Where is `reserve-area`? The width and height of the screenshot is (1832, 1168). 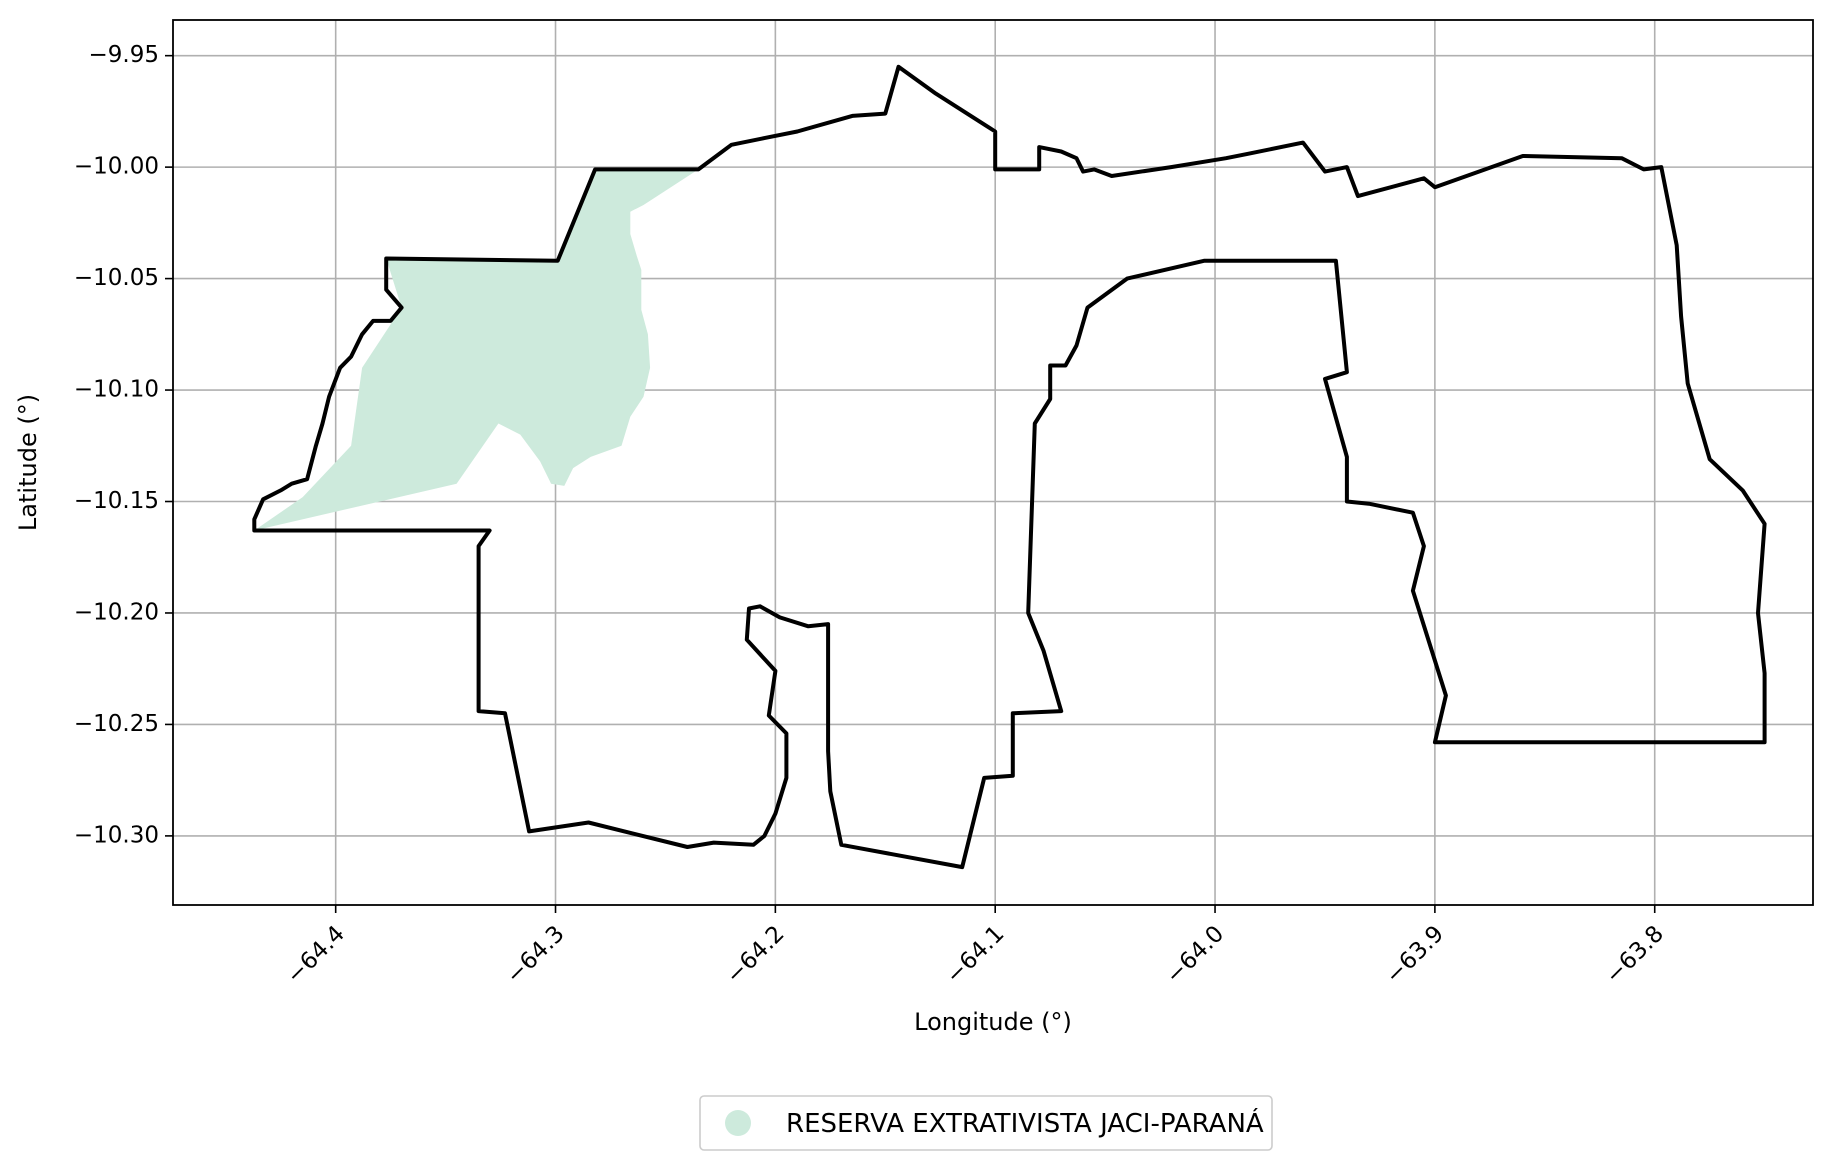 reserve-area is located at coordinates (476, 350).